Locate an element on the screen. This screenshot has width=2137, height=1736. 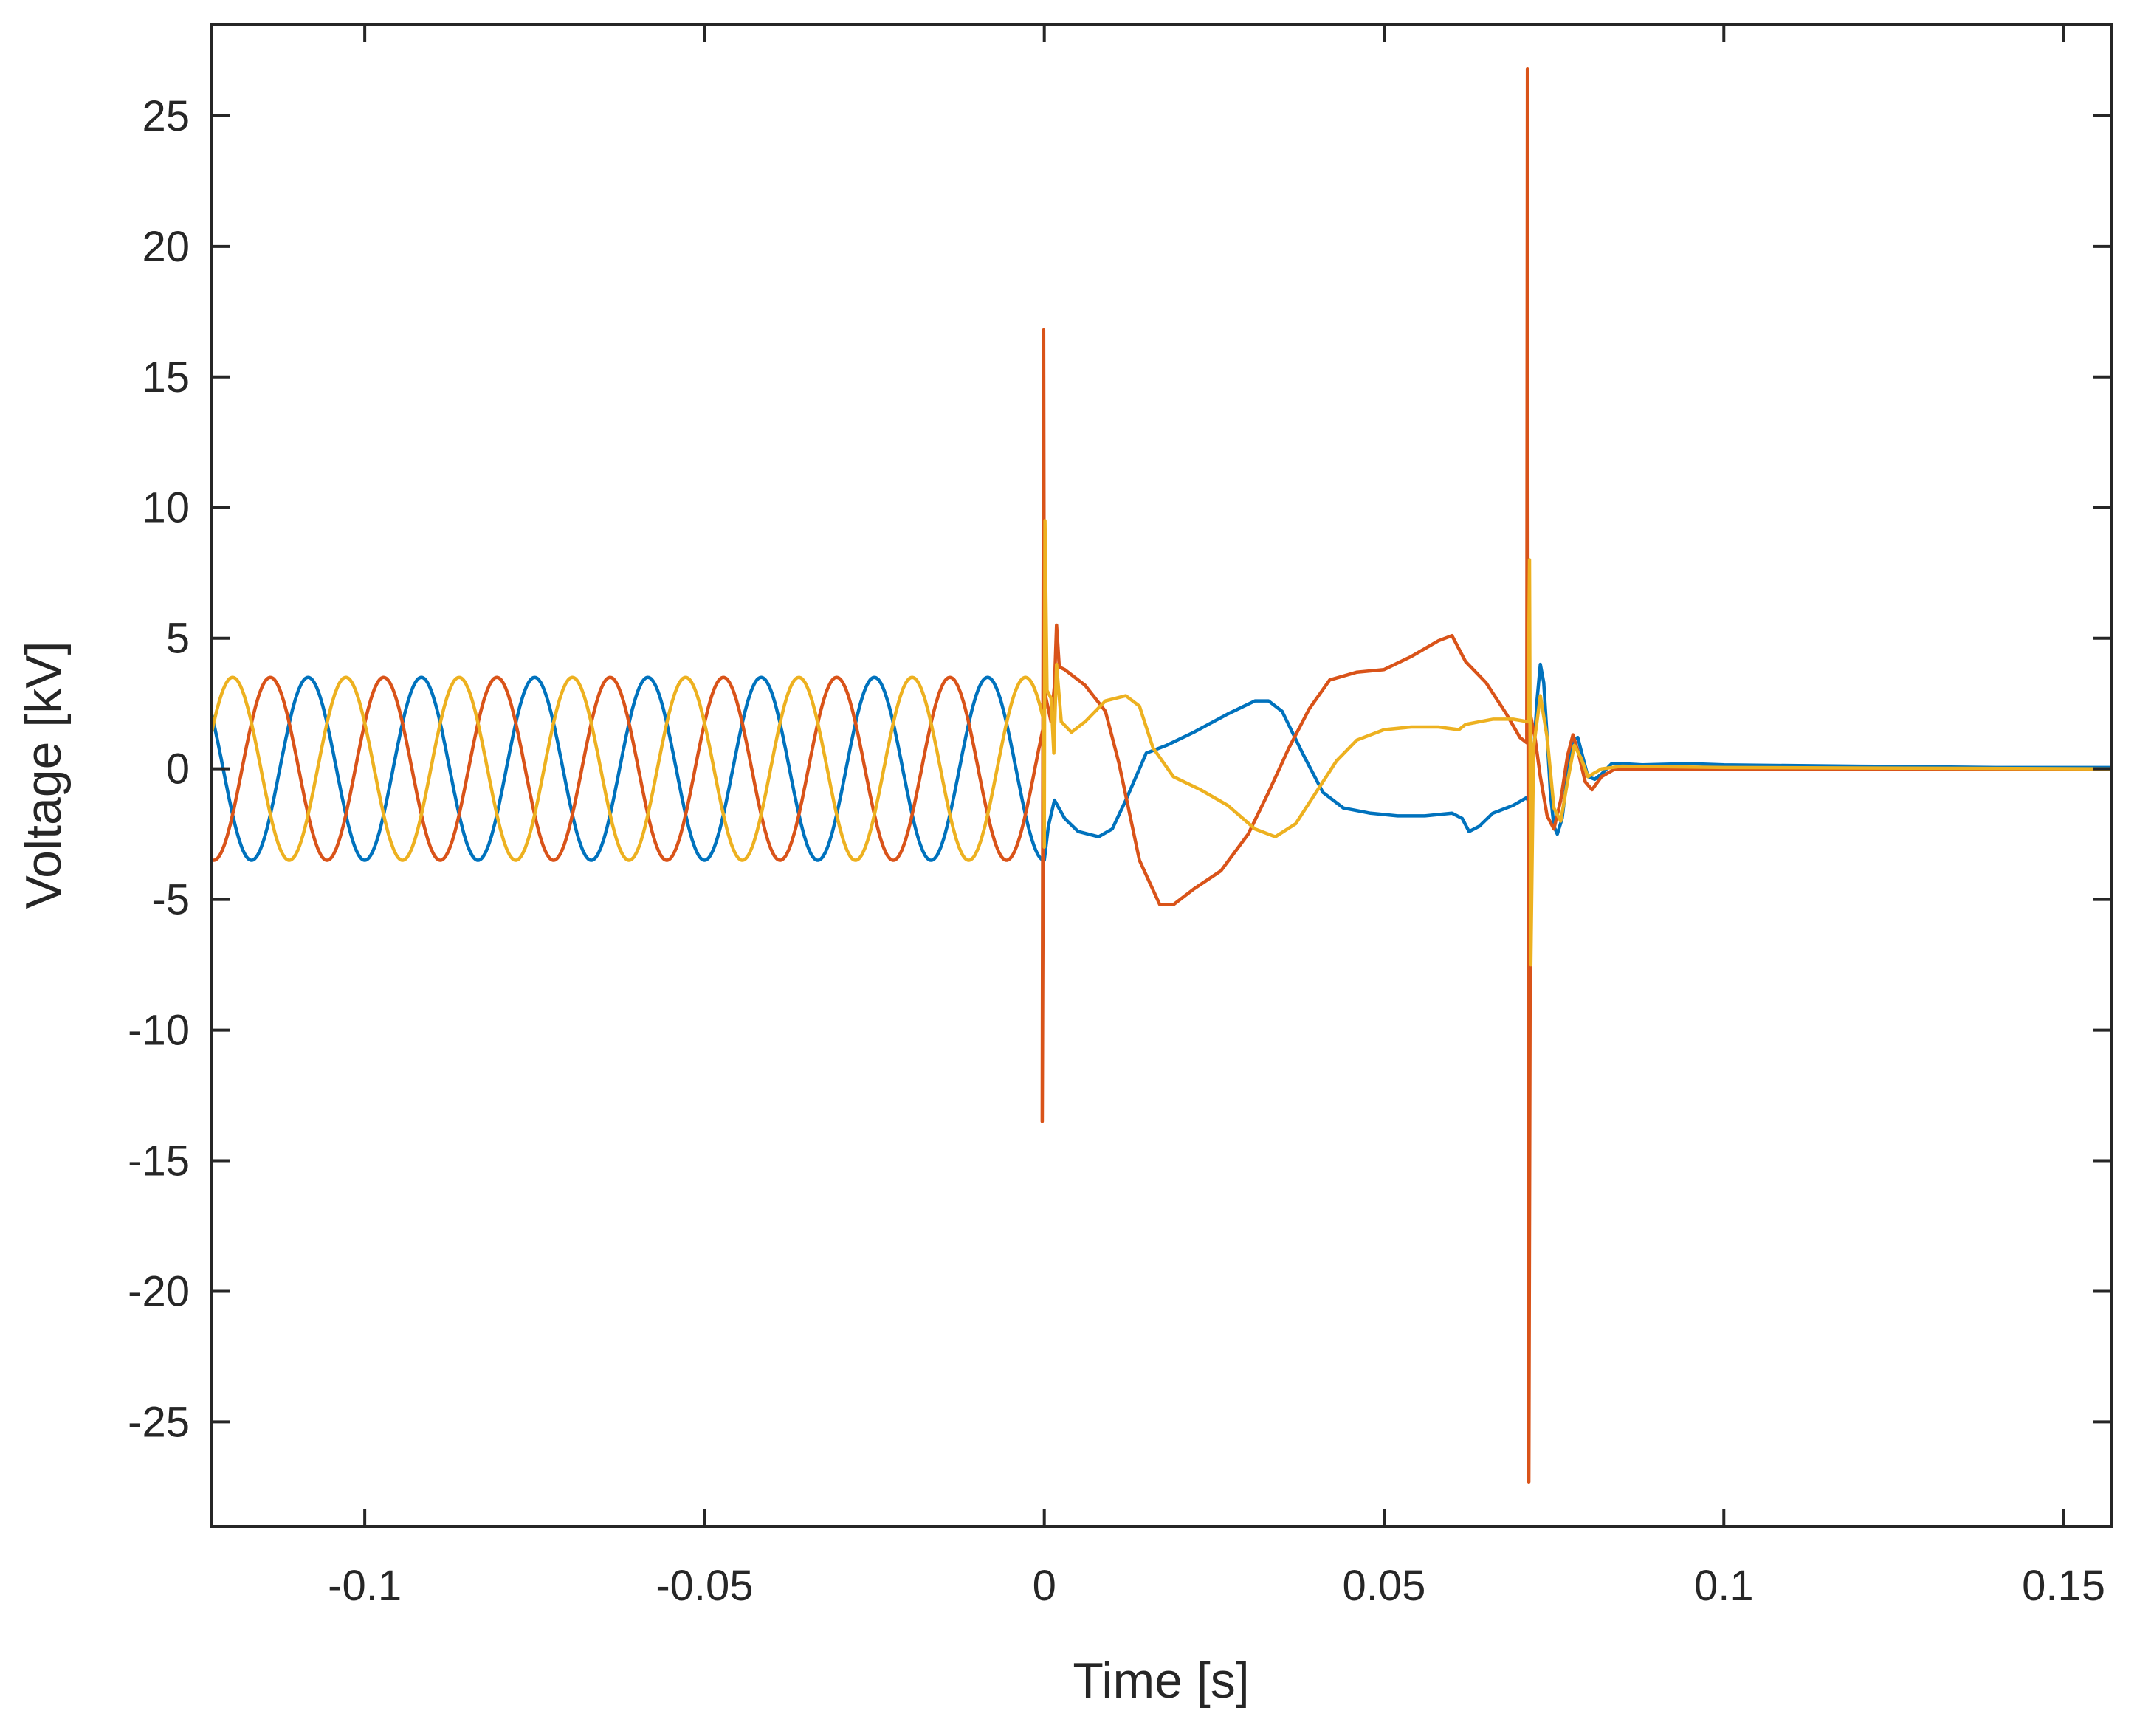
x-tick-label: 0 is located at coordinates (1044, 1586).